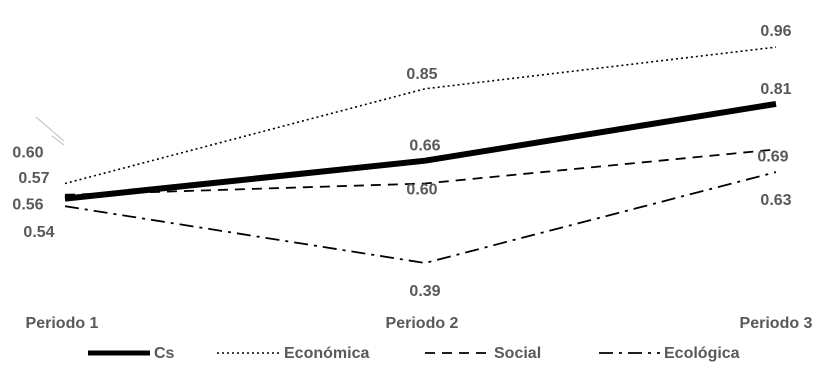  Describe the element at coordinates (424, 291) in the screenshot. I see `data-label-ecol-gica-2: 0.39` at that location.